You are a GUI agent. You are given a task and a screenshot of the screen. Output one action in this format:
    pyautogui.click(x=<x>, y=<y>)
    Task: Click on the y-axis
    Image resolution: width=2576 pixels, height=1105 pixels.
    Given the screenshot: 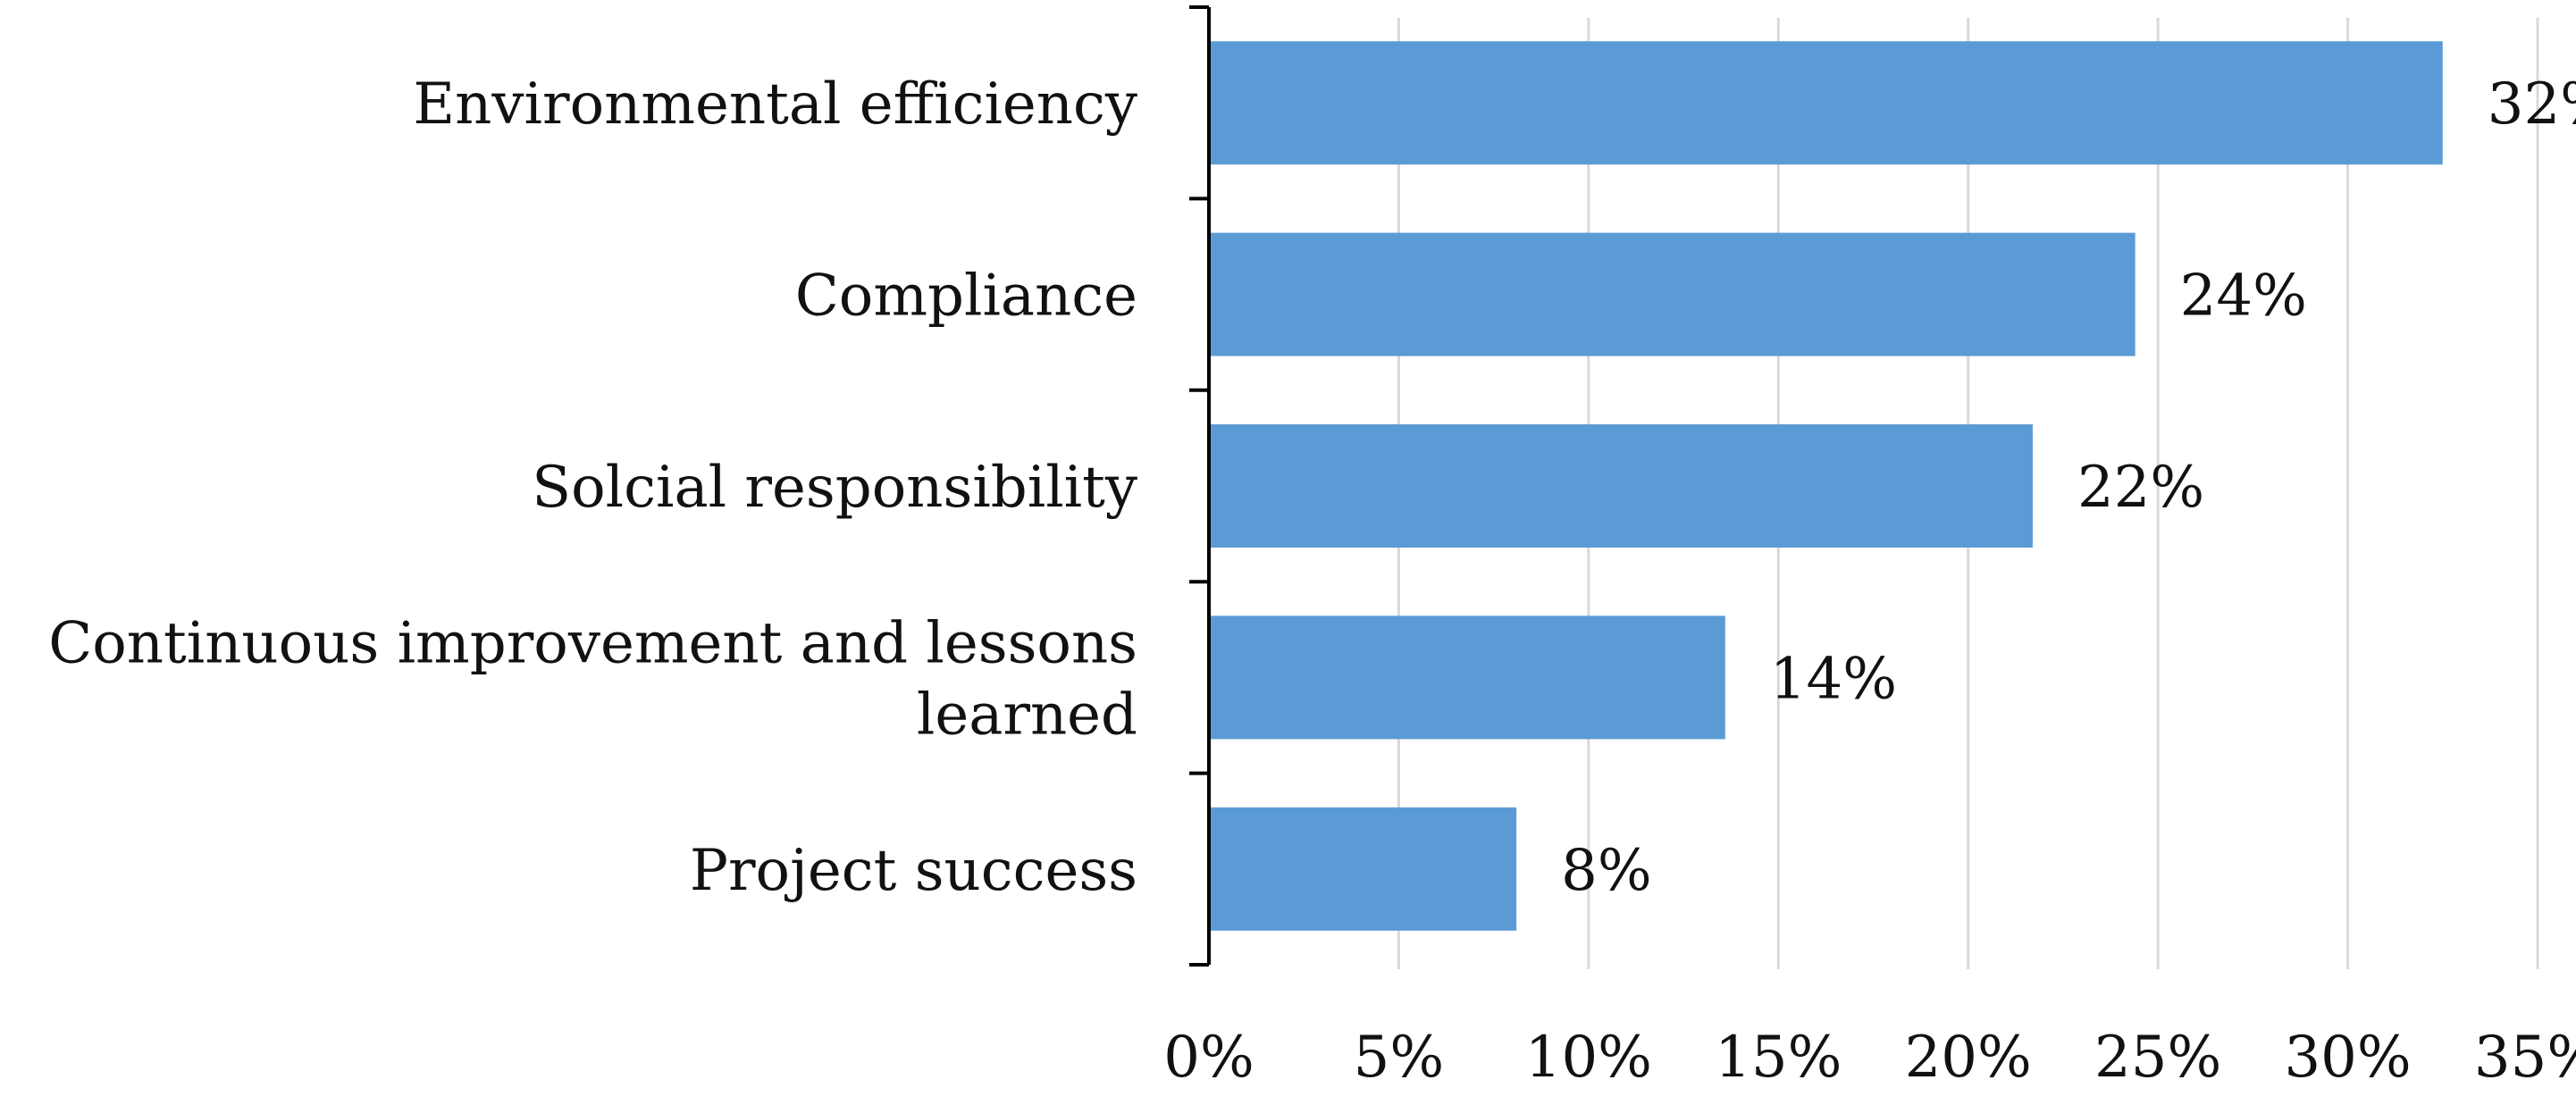 What is the action you would take?
    pyautogui.click(x=1200, y=486)
    